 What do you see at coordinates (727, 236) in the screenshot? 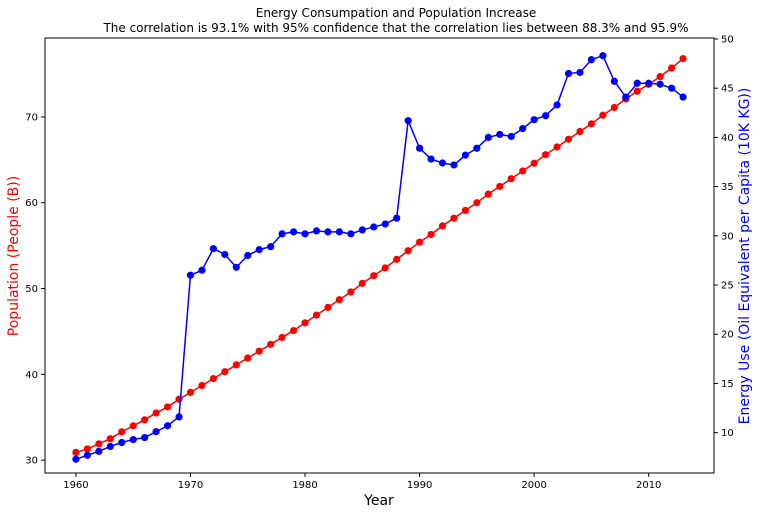
I see `y-right-tick-label: 30` at bounding box center [727, 236].